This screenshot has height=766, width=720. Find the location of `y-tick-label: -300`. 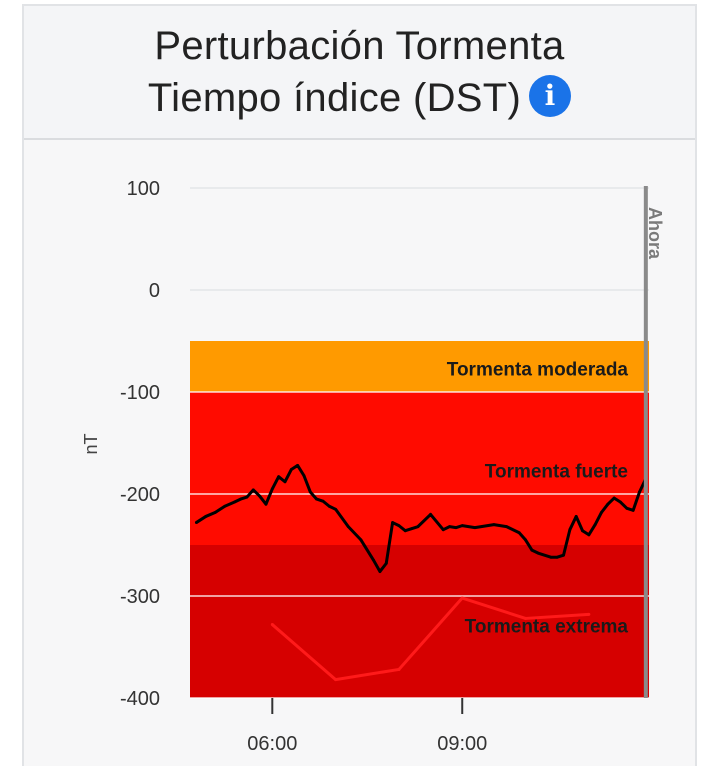

y-tick-label: -300 is located at coordinates (140, 597).